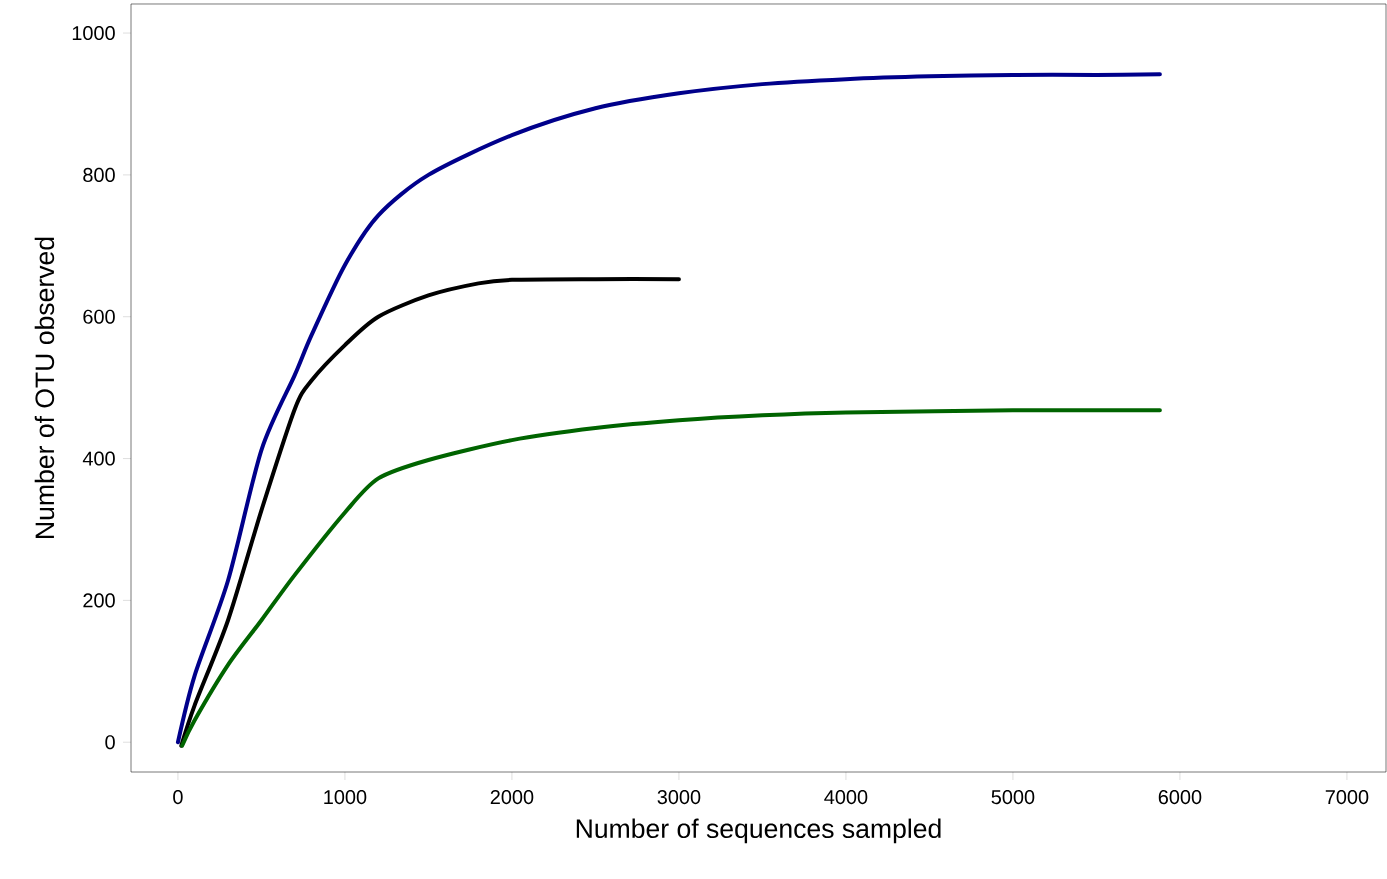 Image resolution: width=1387 pixels, height=879 pixels. I want to click on y-tick-label: 200, so click(99, 600).